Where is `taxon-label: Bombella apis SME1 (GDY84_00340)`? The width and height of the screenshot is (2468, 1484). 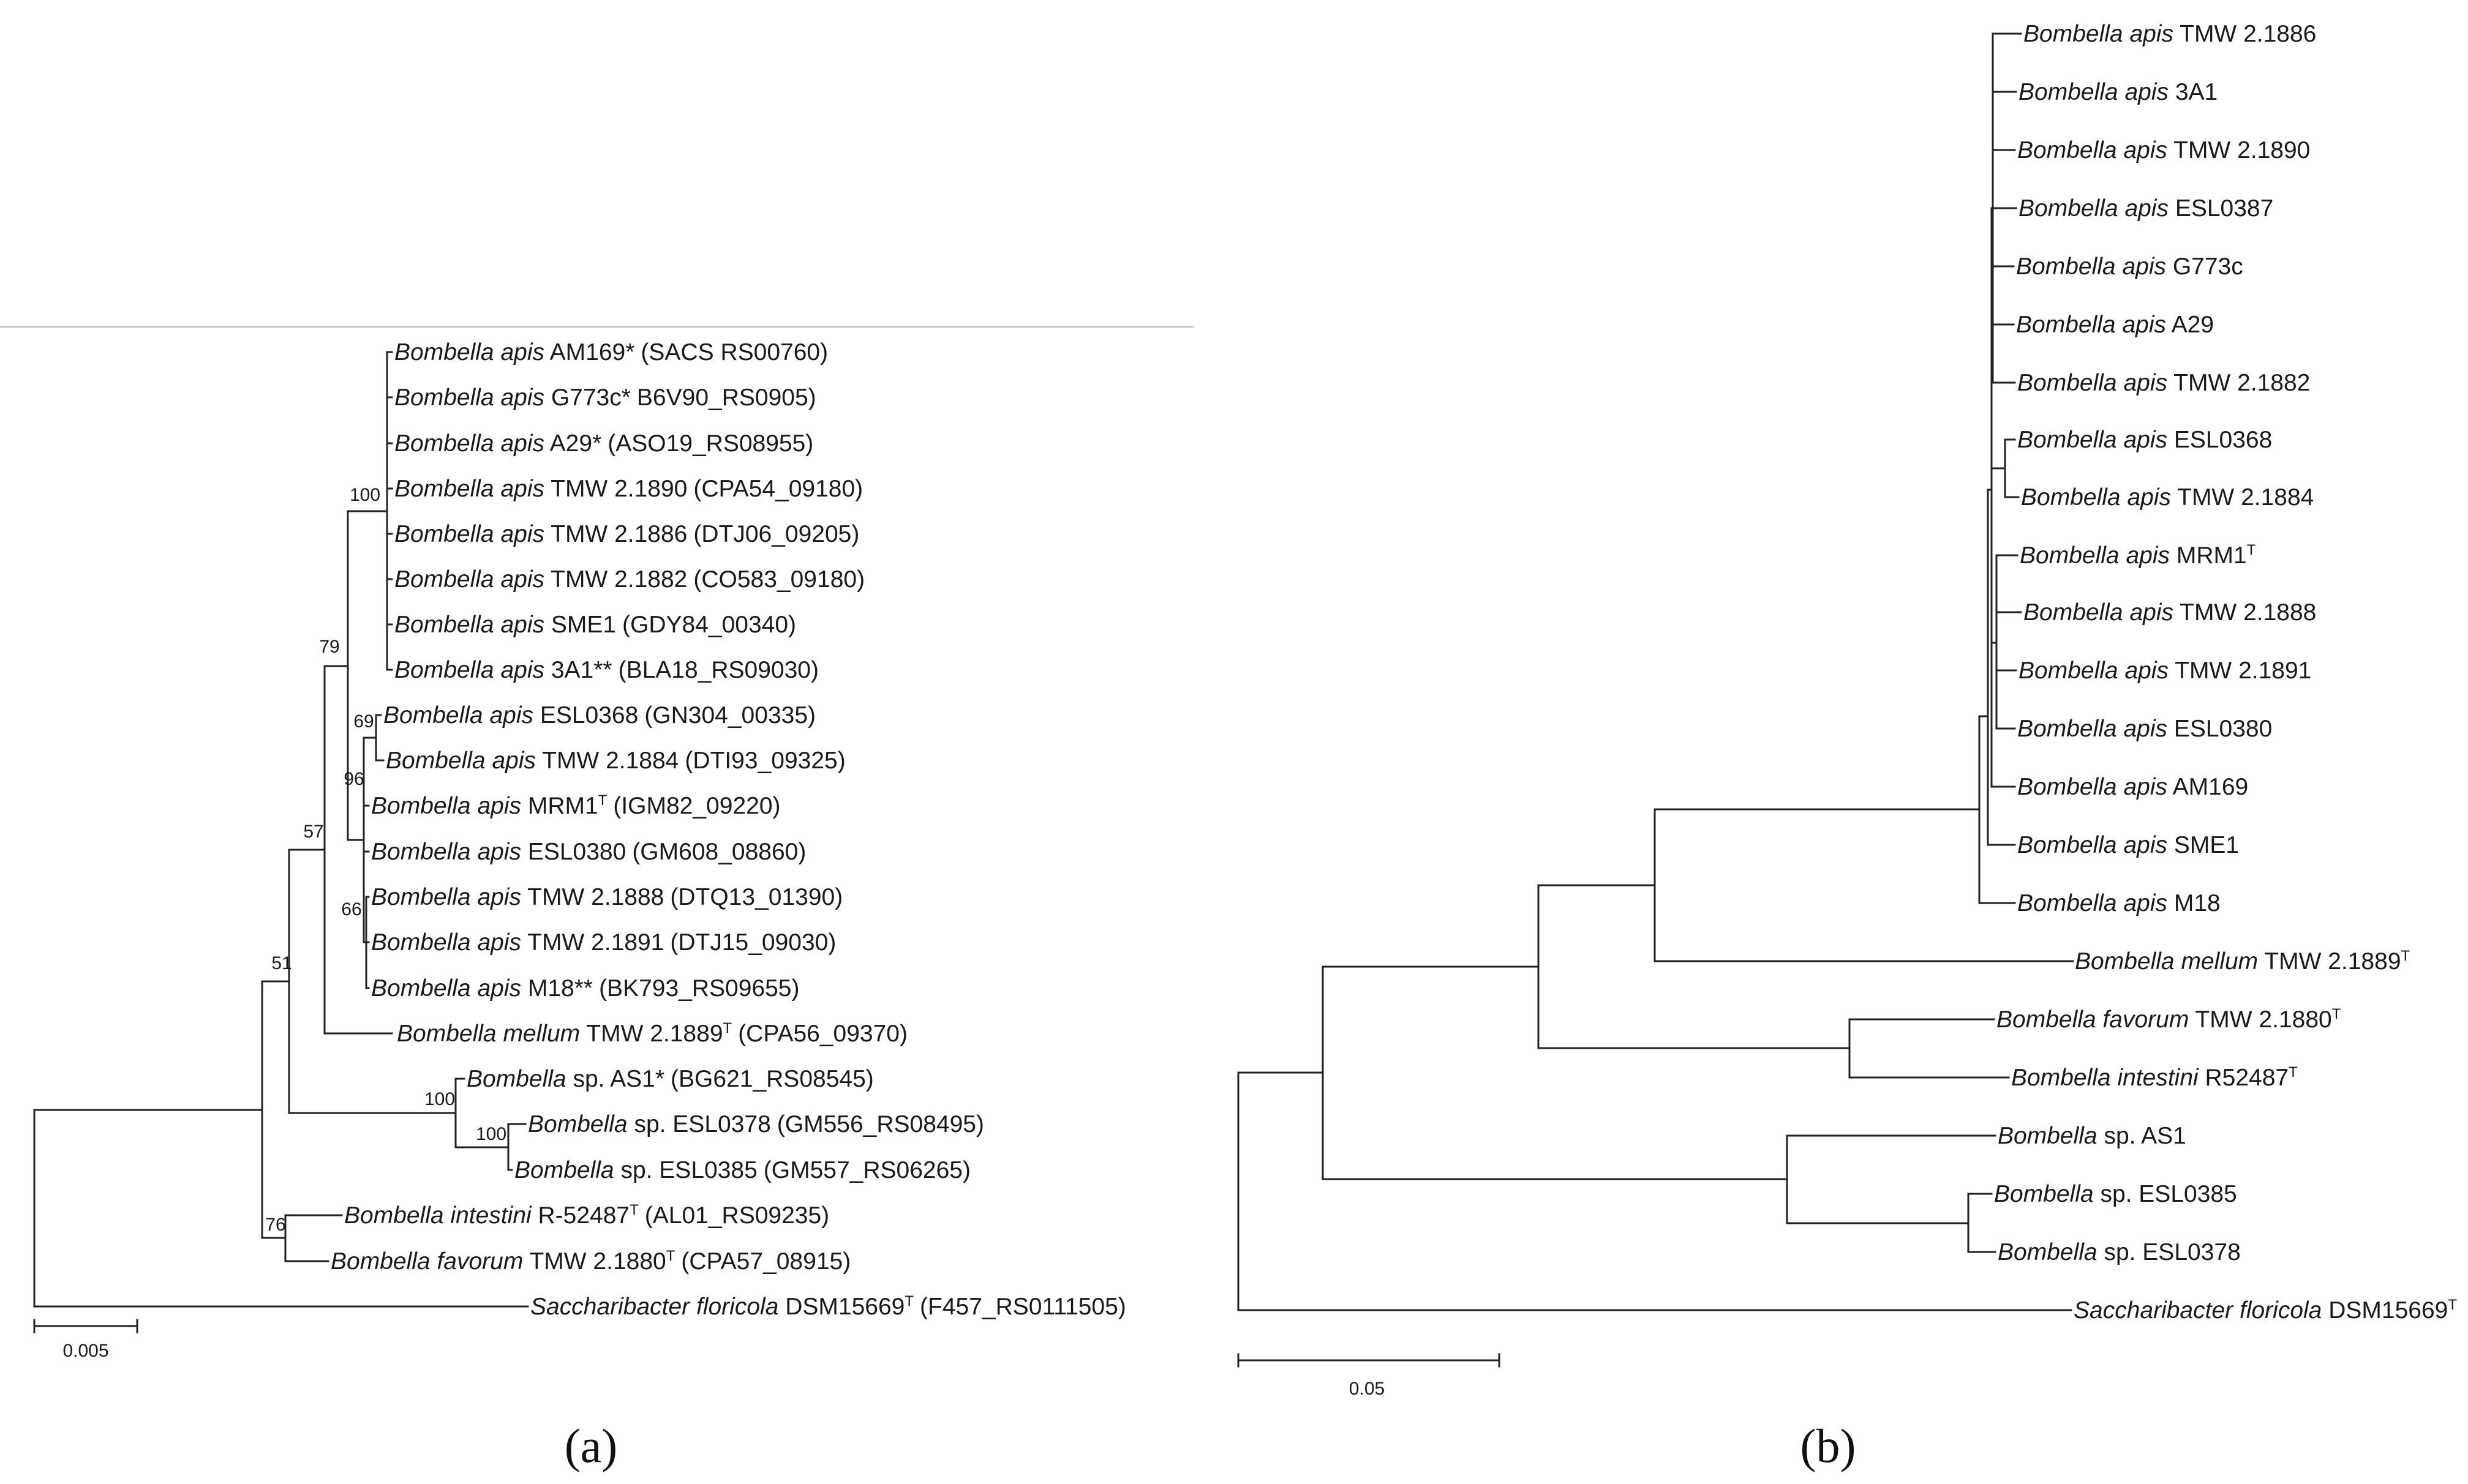
taxon-label: Bombella apis SME1 (GDY84_00340) is located at coordinates (595, 625).